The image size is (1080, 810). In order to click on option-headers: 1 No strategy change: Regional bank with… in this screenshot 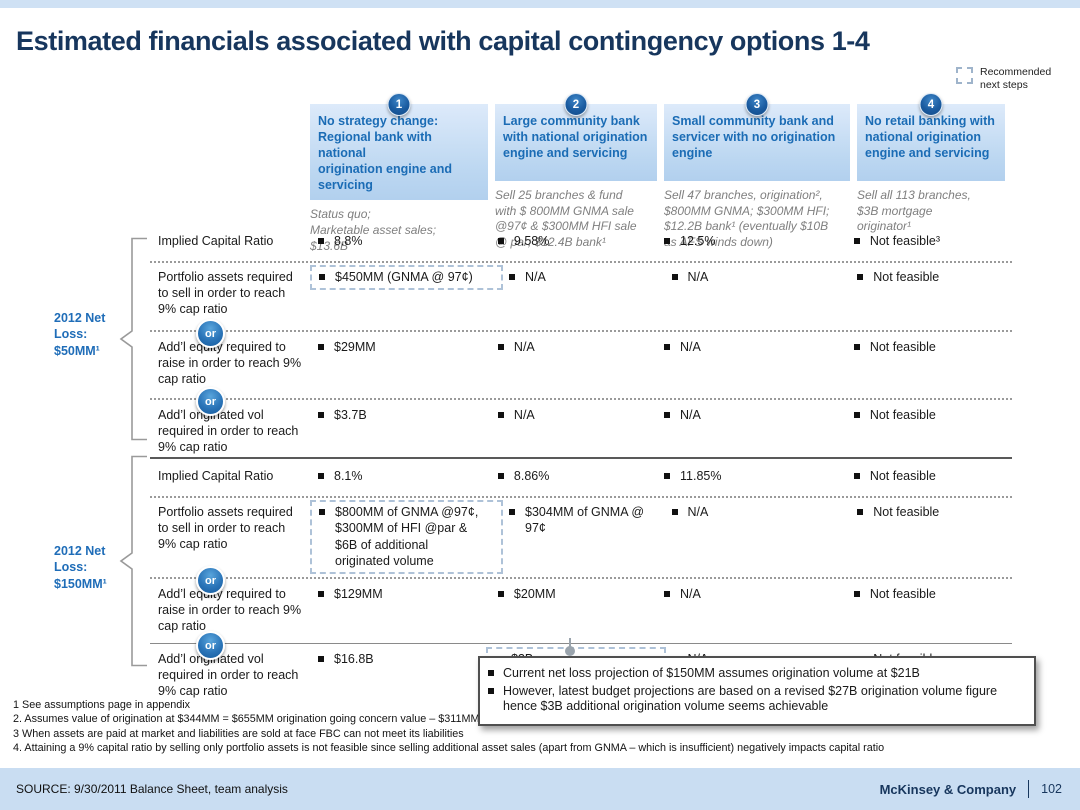, I will do `click(657, 173)`.